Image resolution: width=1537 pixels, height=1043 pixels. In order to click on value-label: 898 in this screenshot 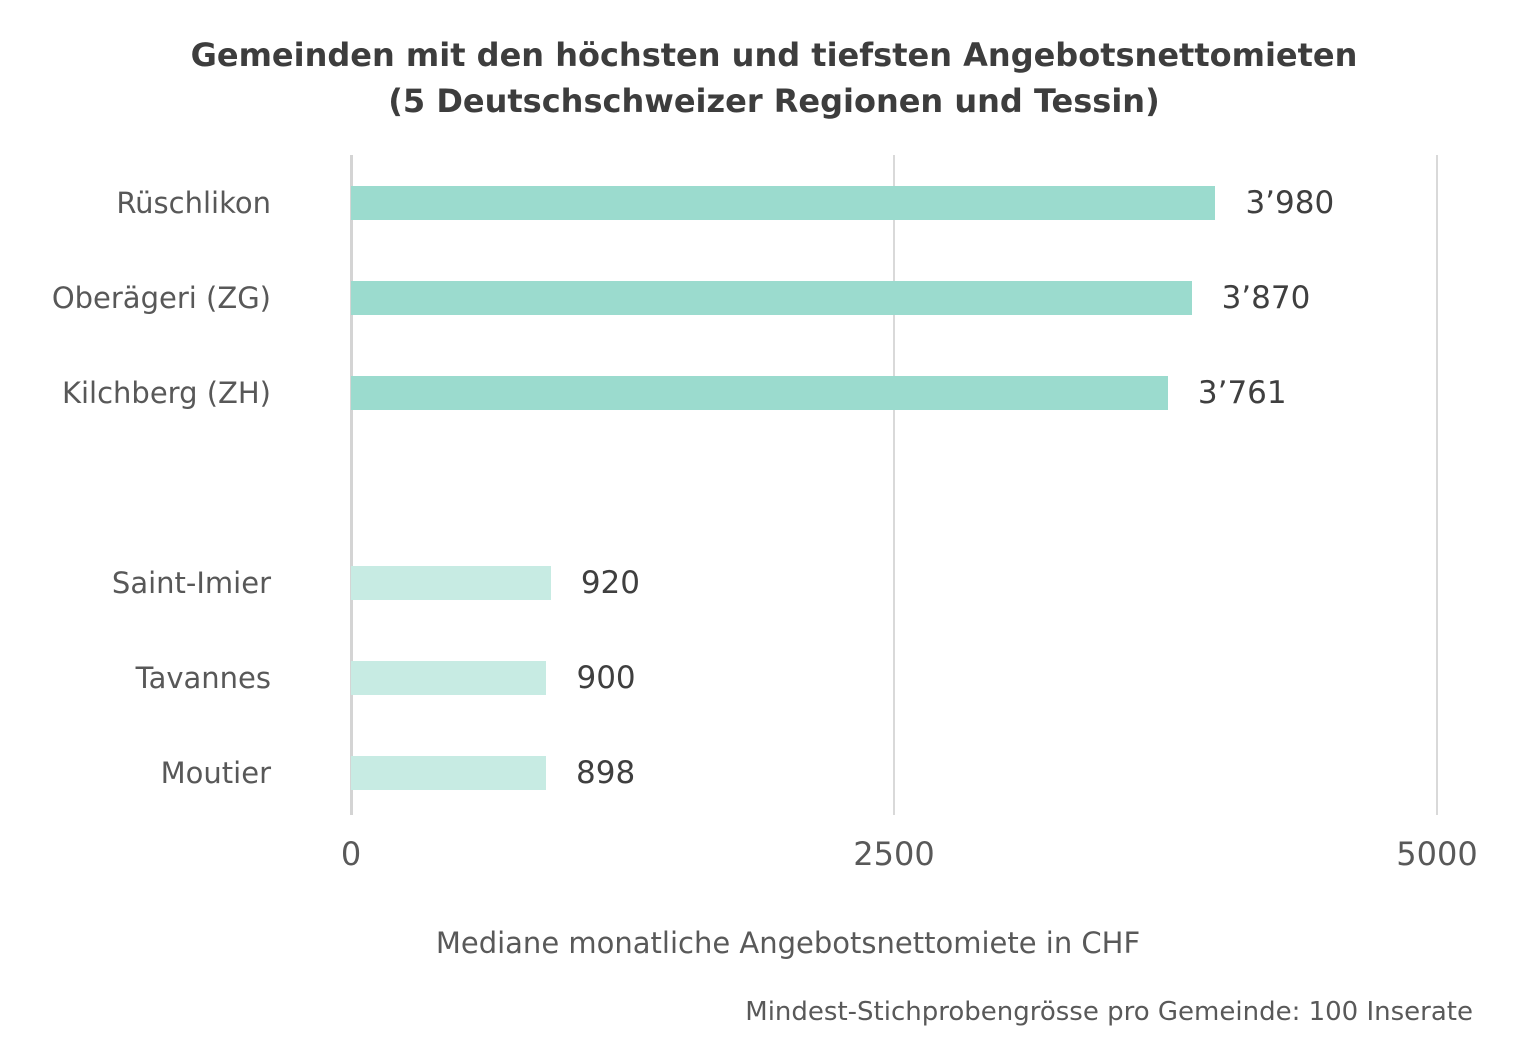, I will do `click(606, 772)`.